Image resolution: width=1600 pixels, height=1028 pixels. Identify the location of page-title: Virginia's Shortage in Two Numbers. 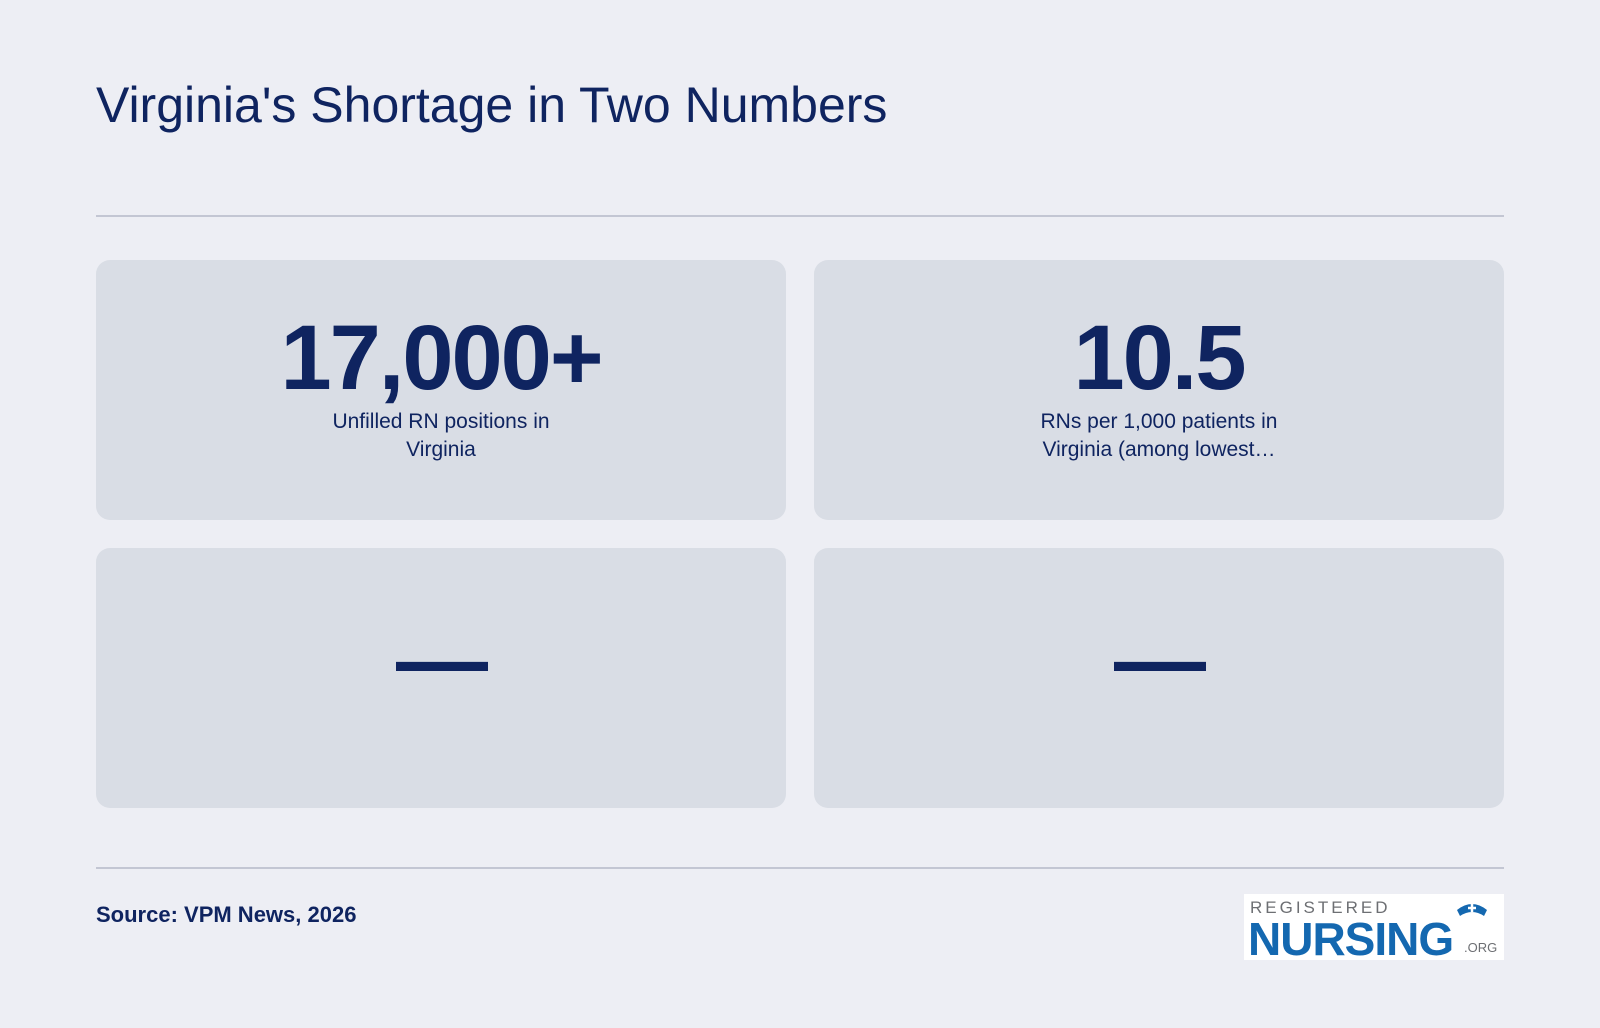
(492, 105).